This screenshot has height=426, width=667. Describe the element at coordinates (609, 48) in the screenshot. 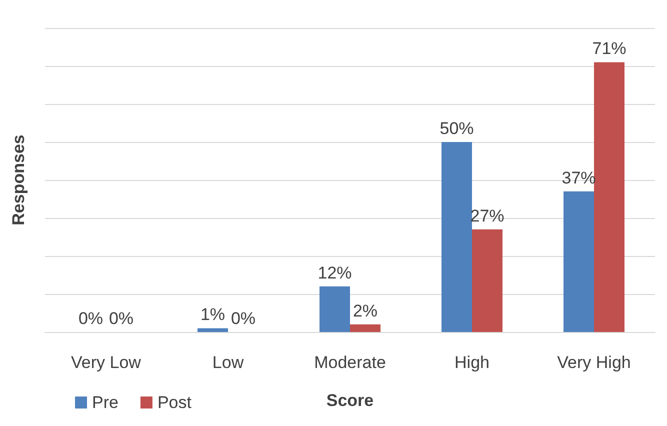

I see `data-label: 71%` at that location.